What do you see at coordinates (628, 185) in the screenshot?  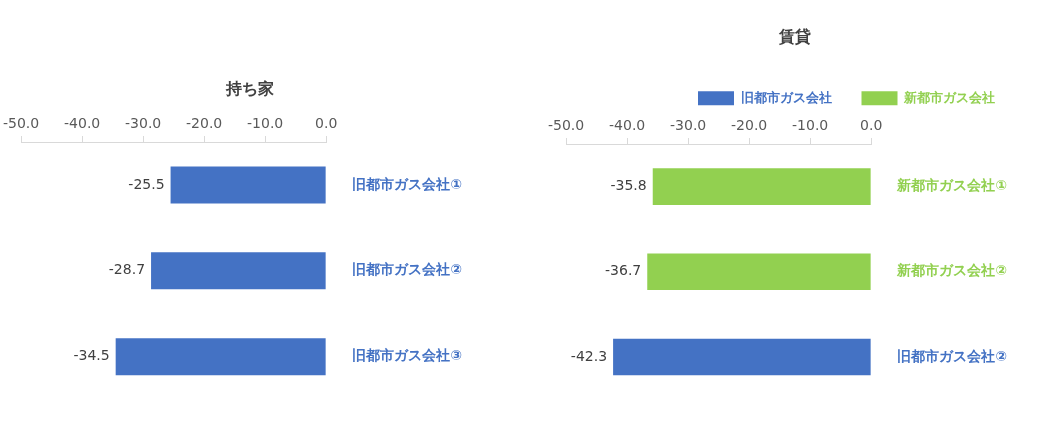 I see `data-label: -35.8` at bounding box center [628, 185].